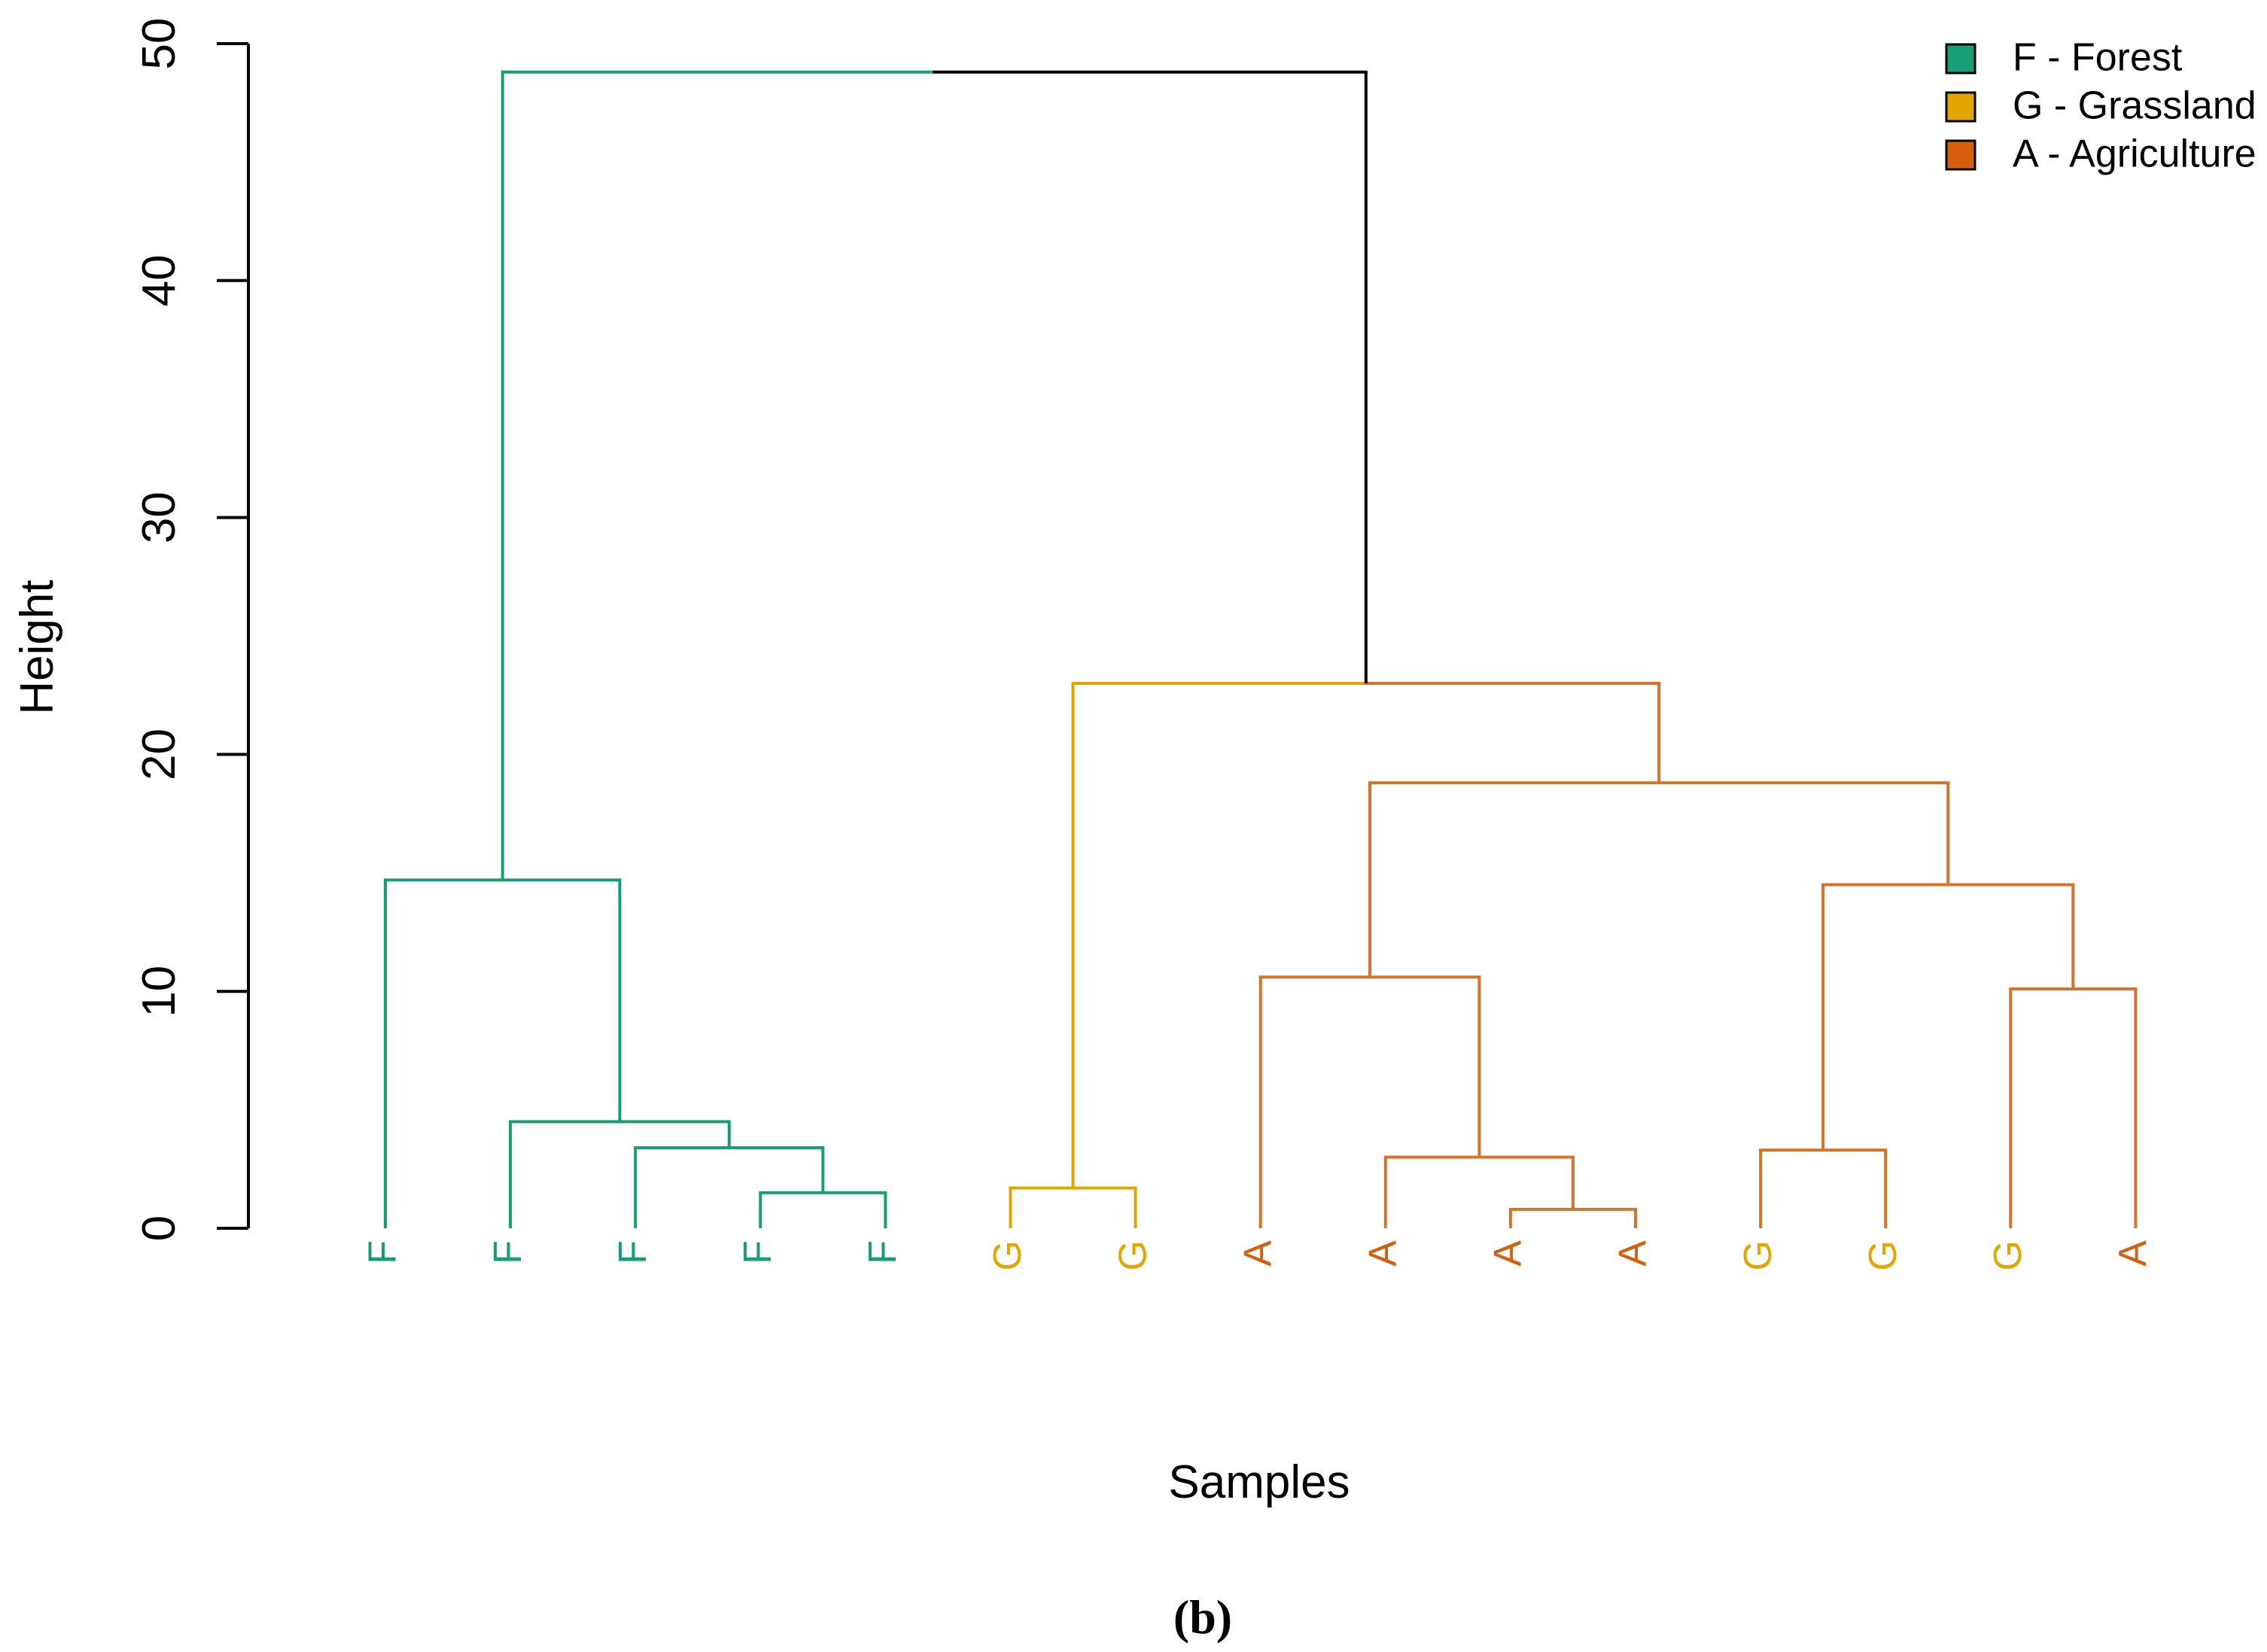 The height and width of the screenshot is (1652, 2267). Describe the element at coordinates (1202, 1617) in the screenshot. I see `figure-caption: (b)` at that location.